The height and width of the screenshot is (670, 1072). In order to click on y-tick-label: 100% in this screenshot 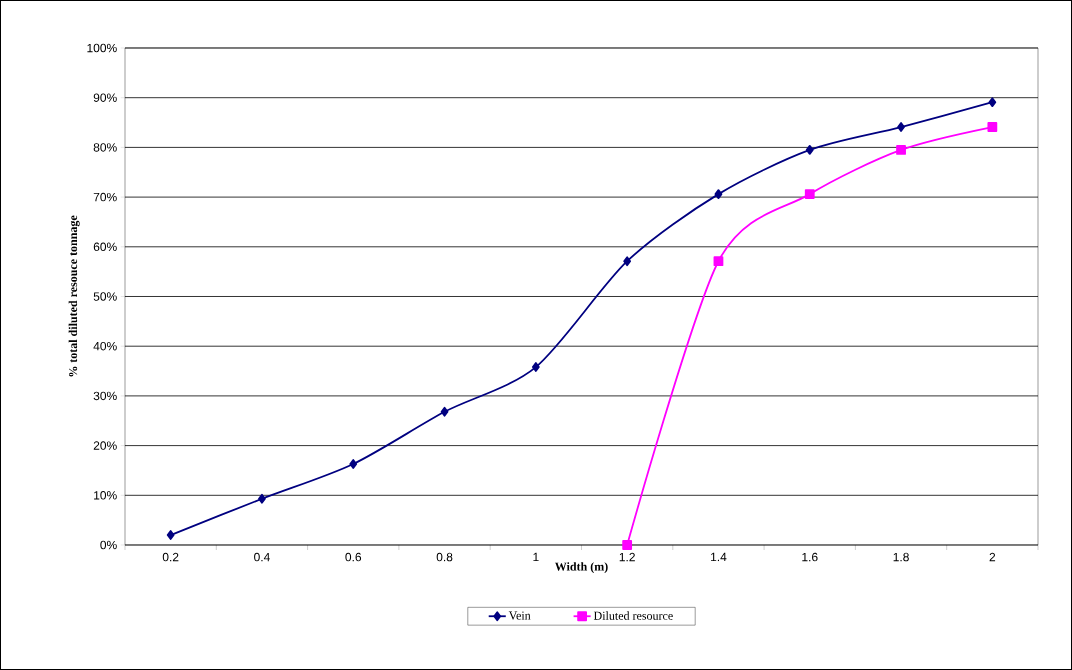, I will do `click(102, 48)`.